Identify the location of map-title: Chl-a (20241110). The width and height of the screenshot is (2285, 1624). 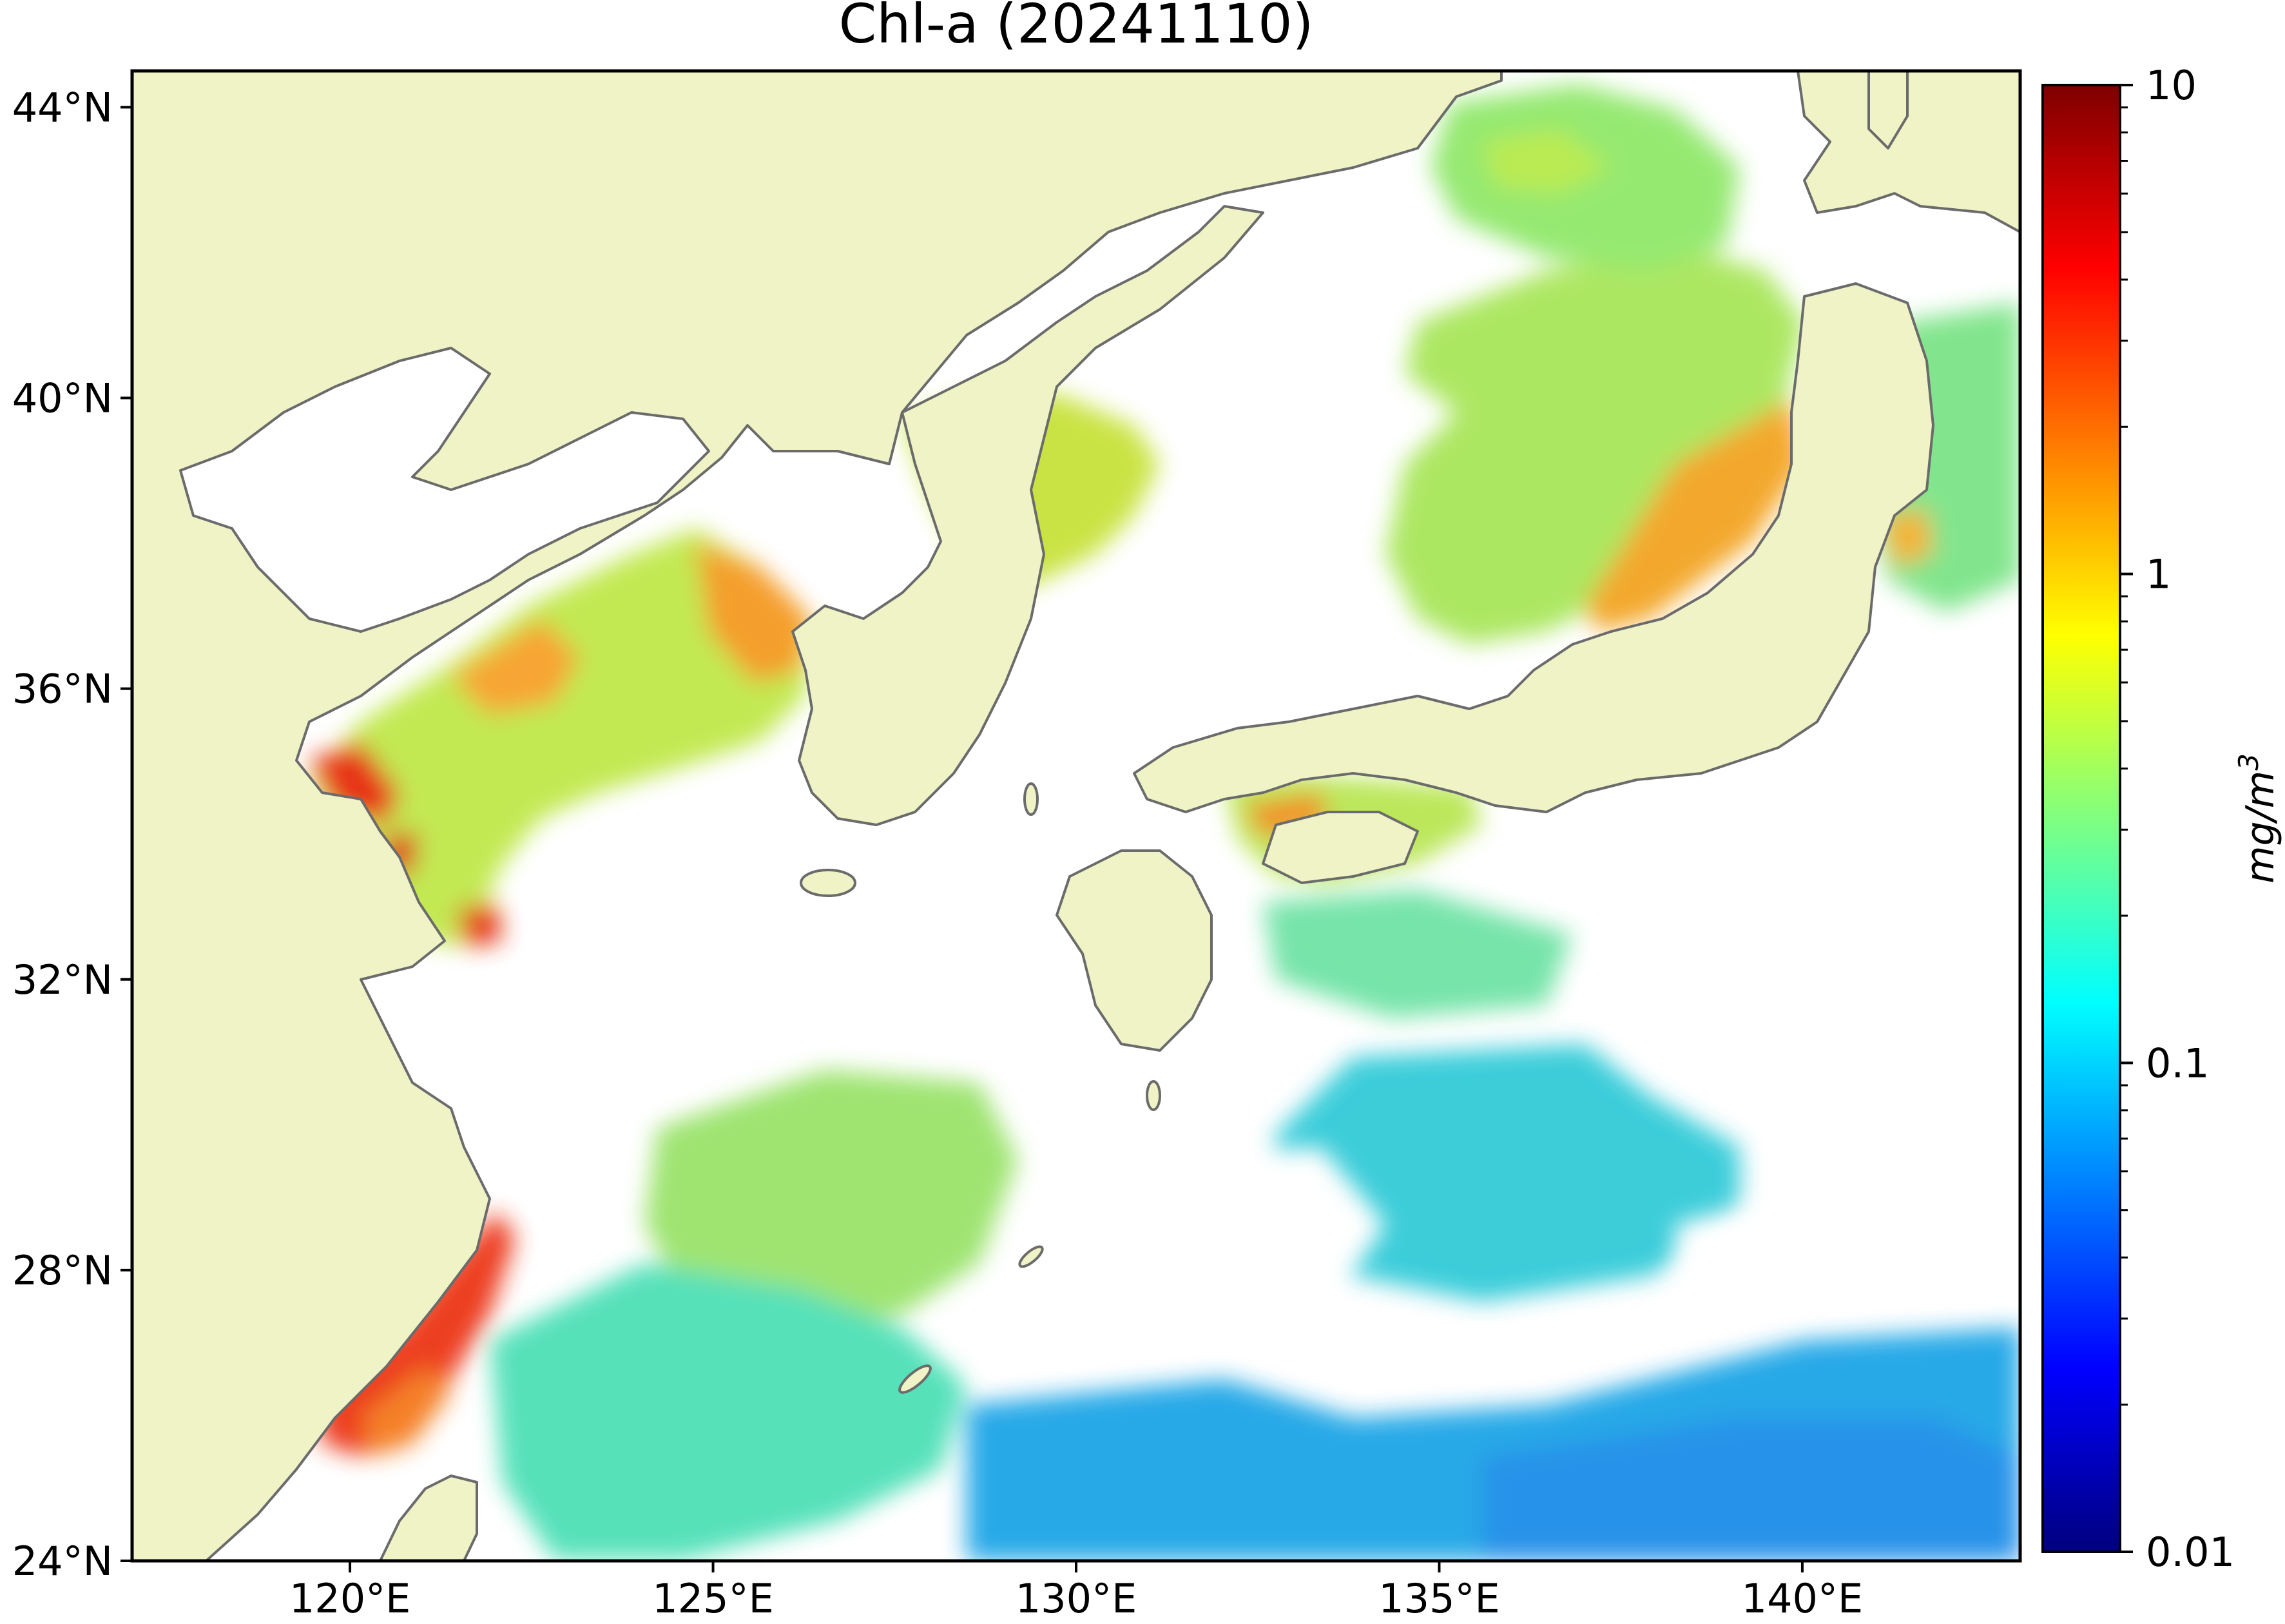
(1076, 27).